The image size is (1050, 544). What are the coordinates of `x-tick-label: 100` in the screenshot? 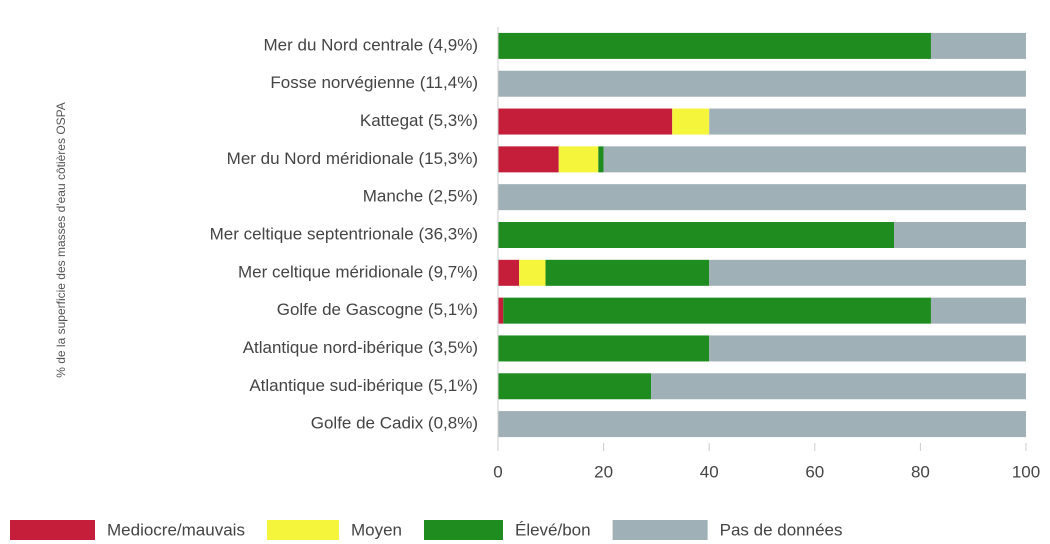 It's located at (1026, 471).